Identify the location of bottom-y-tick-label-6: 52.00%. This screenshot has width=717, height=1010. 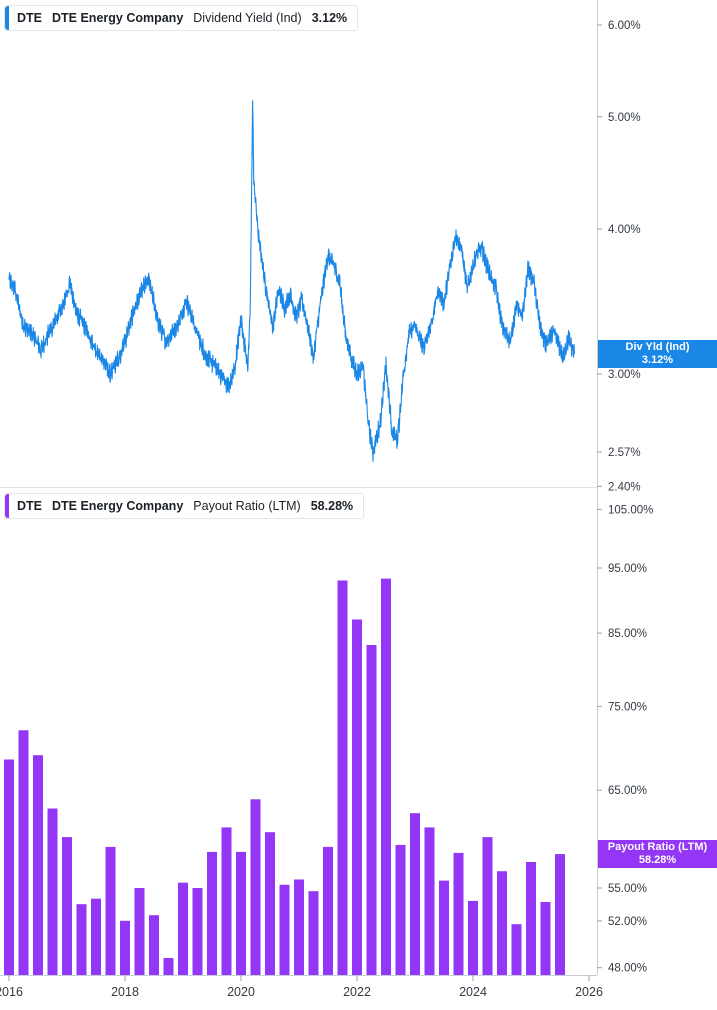
(627, 922).